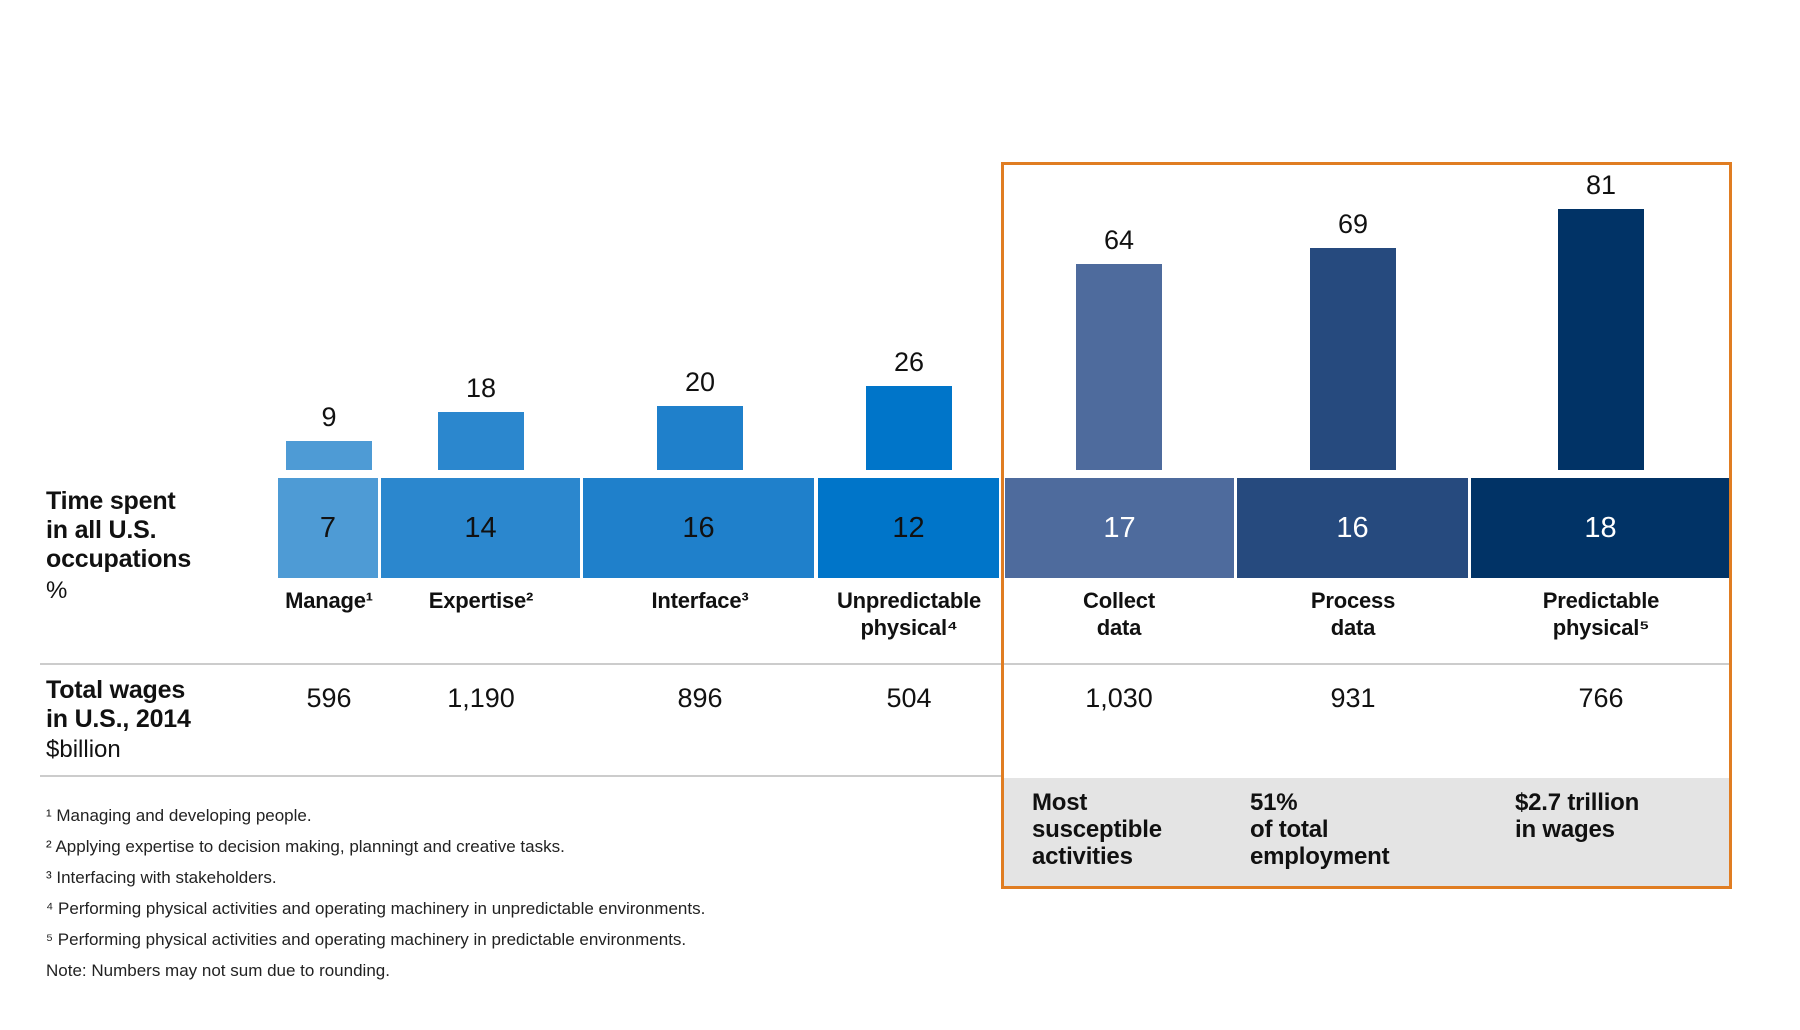  What do you see at coordinates (481, 698) in the screenshot?
I see `wage-value: 1,190` at bounding box center [481, 698].